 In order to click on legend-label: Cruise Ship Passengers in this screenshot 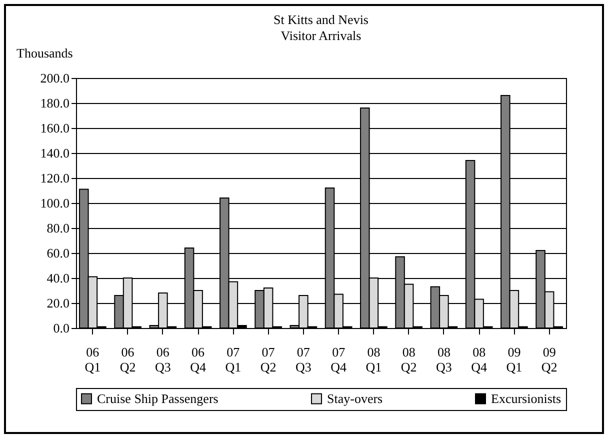, I will do `click(157, 398)`.